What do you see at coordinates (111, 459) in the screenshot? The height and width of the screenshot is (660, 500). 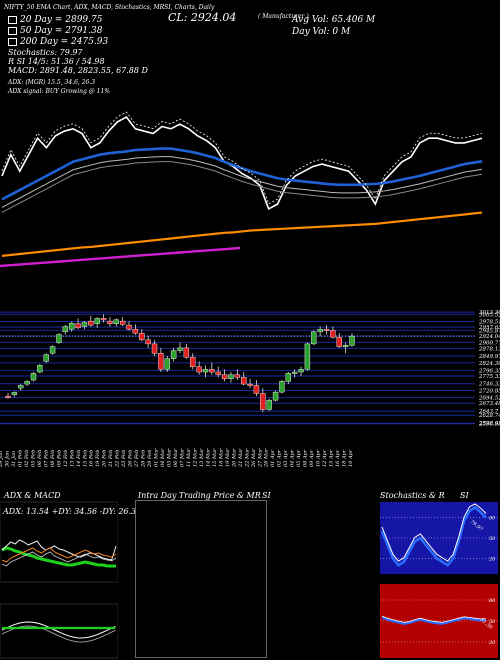 I see `date-label: 21 Feb` at bounding box center [111, 459].